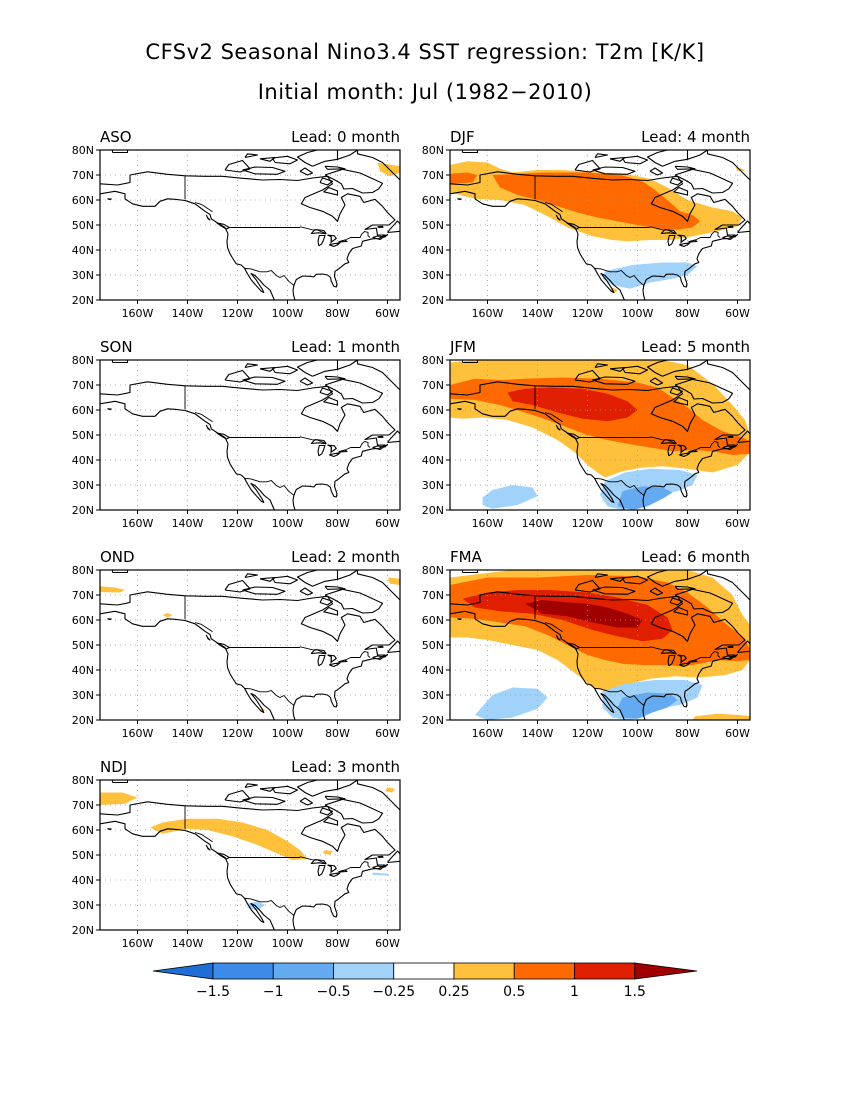 The width and height of the screenshot is (850, 1100). I want to click on panel-season-label: DJF, so click(462, 137).